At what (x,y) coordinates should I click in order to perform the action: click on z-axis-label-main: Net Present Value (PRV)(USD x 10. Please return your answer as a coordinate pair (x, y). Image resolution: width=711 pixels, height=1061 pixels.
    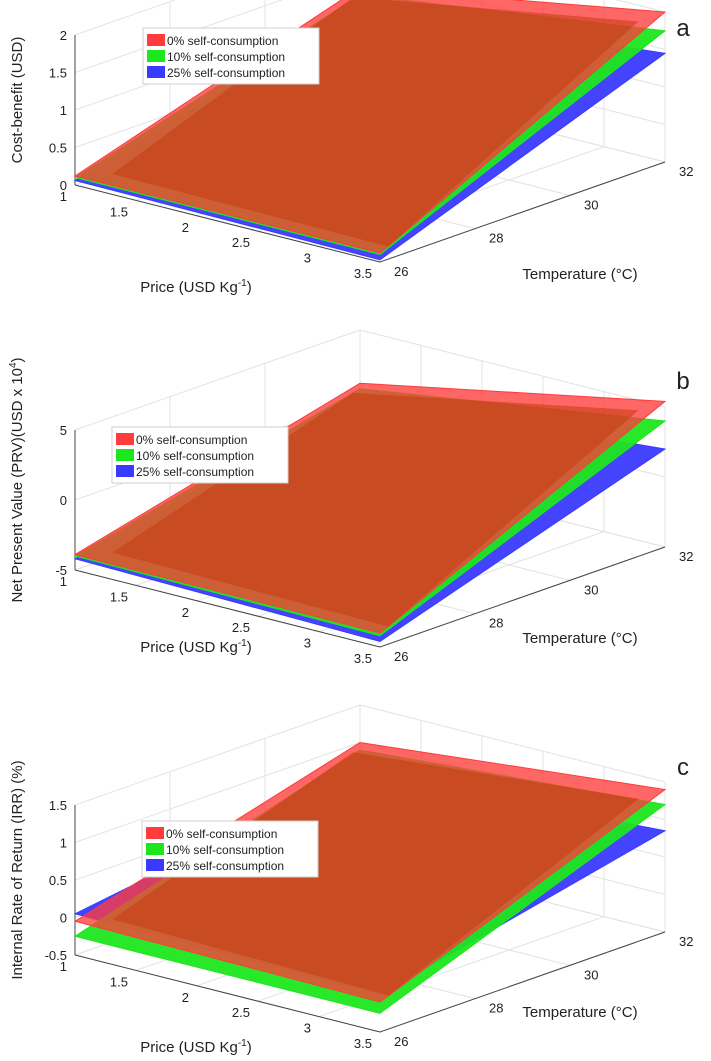
    Looking at the image, I should click on (17, 485).